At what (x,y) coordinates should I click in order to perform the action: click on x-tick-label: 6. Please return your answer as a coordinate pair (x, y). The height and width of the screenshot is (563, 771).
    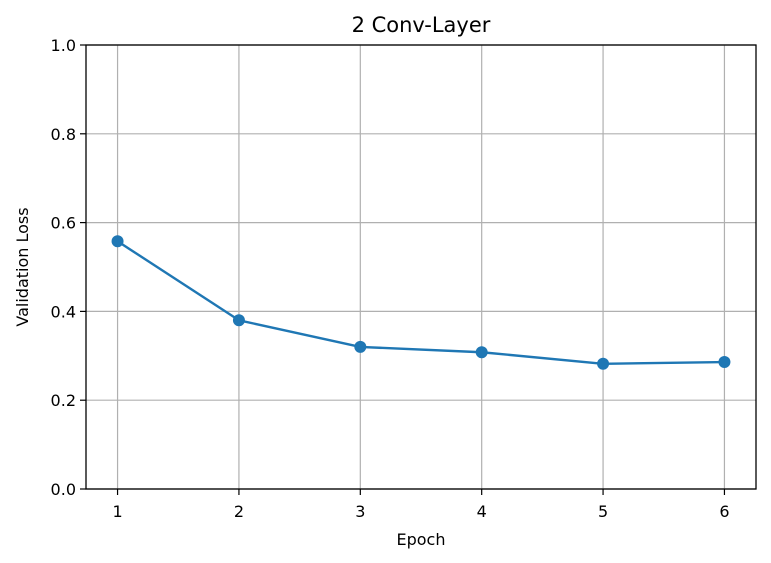
    Looking at the image, I should click on (724, 511).